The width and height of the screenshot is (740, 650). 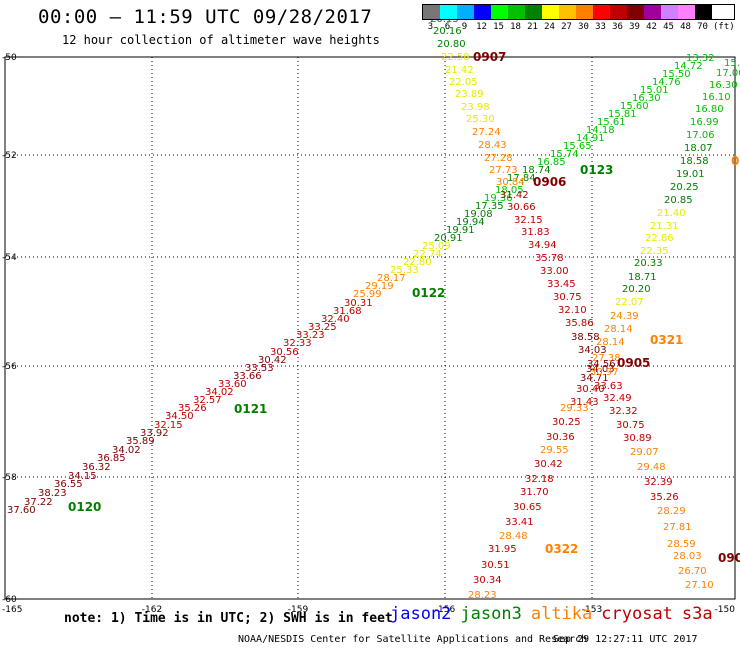 What do you see at coordinates (702, 27) in the screenshot?
I see `legend-label-16: 70` at bounding box center [702, 27].